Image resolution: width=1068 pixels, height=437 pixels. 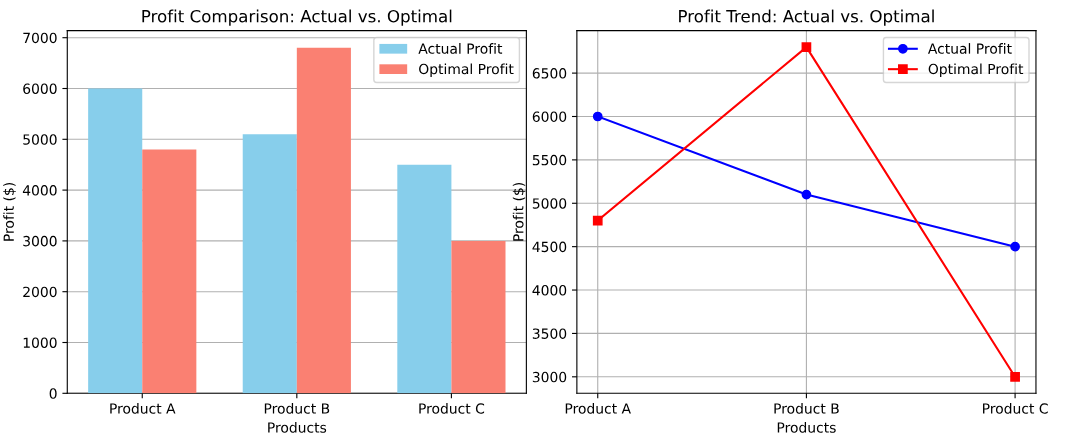 What do you see at coordinates (40, 292) in the screenshot?
I see `y-tick-label: 2000` at bounding box center [40, 292].